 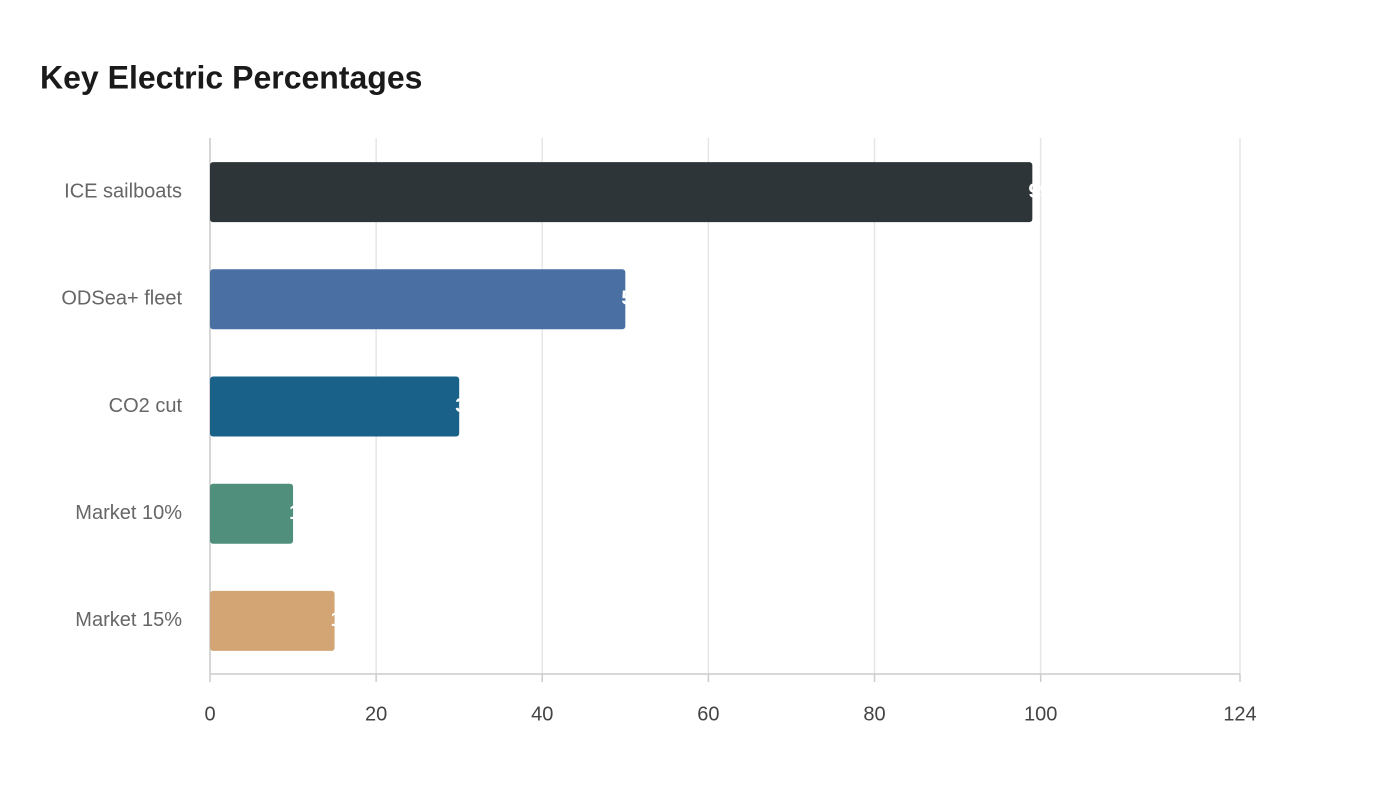 I want to click on y-tick-label: ICE sailboats, so click(x=123, y=191).